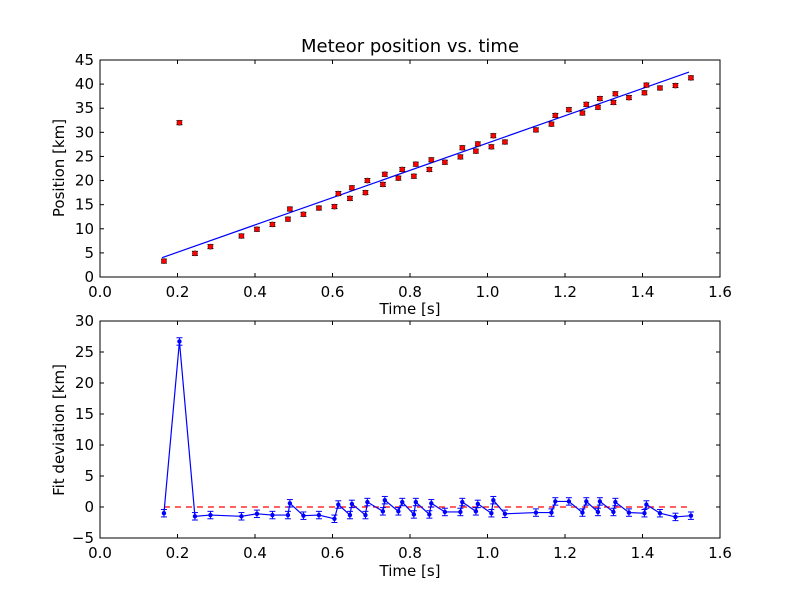 This screenshot has height=600, width=800. What do you see at coordinates (84, 84) in the screenshot?
I see `position-chart-y-tick-label: 40` at bounding box center [84, 84].